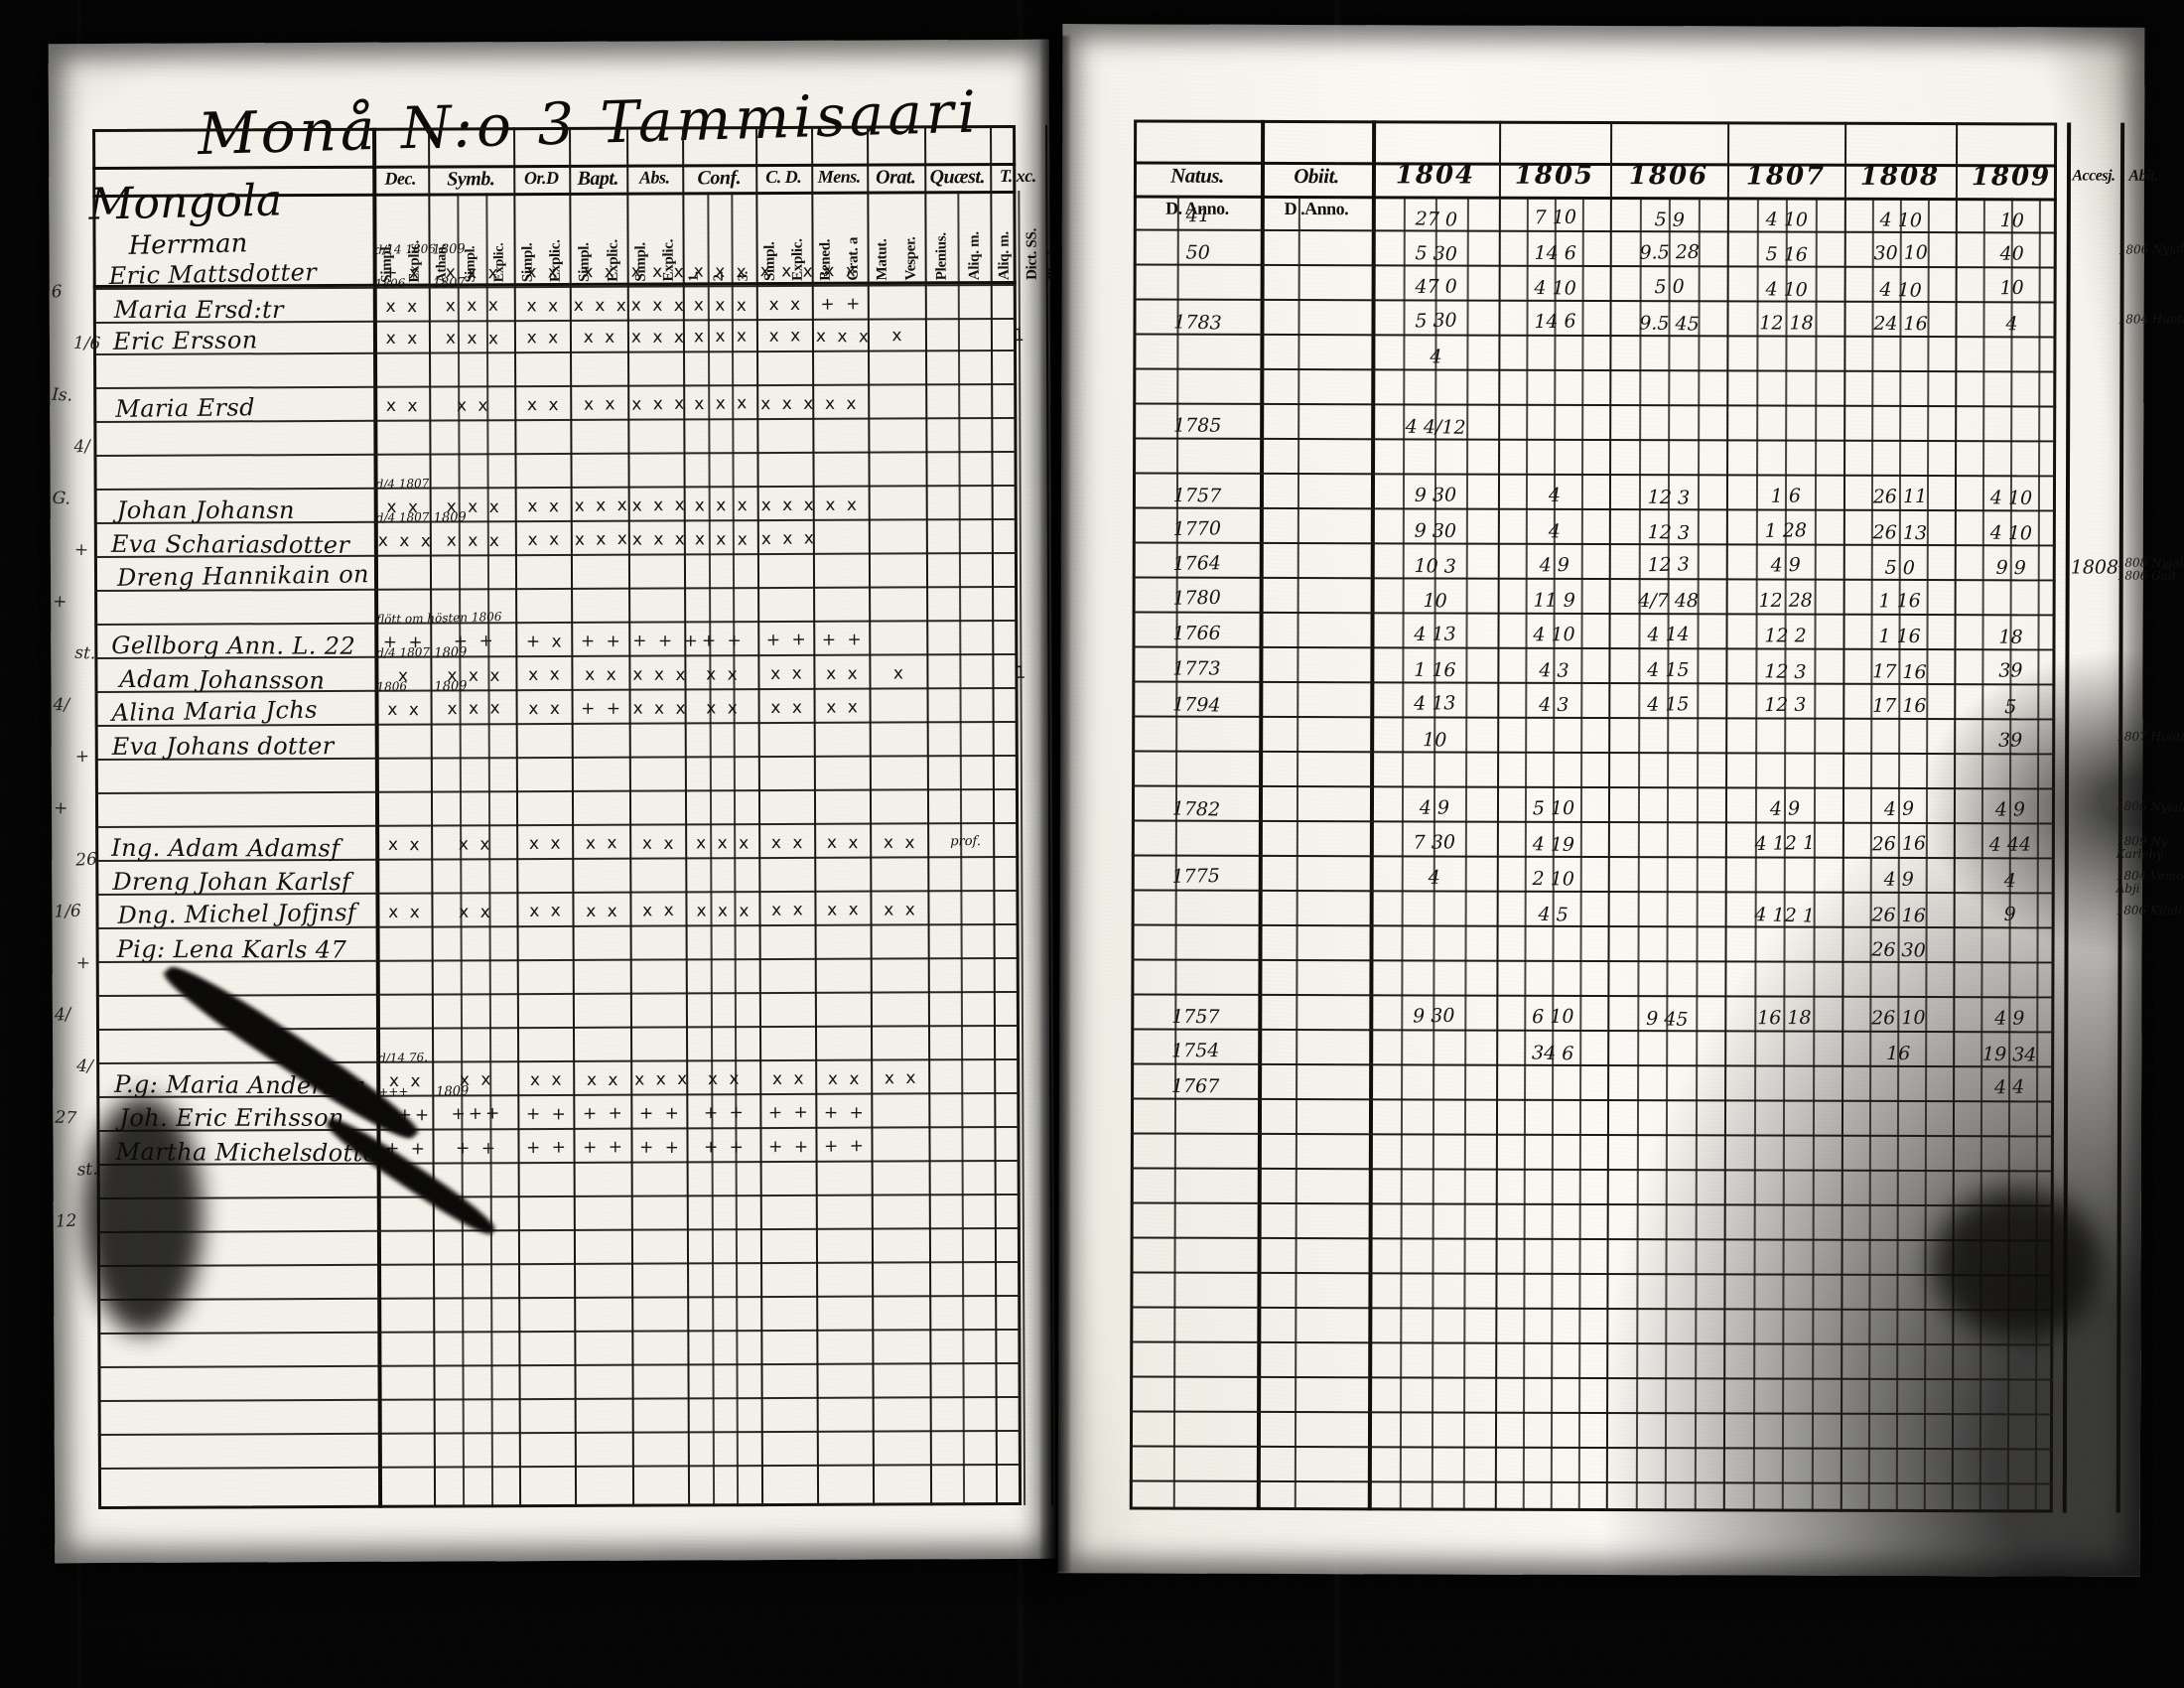  I want to click on column-header-8: Orat., so click(896, 177).